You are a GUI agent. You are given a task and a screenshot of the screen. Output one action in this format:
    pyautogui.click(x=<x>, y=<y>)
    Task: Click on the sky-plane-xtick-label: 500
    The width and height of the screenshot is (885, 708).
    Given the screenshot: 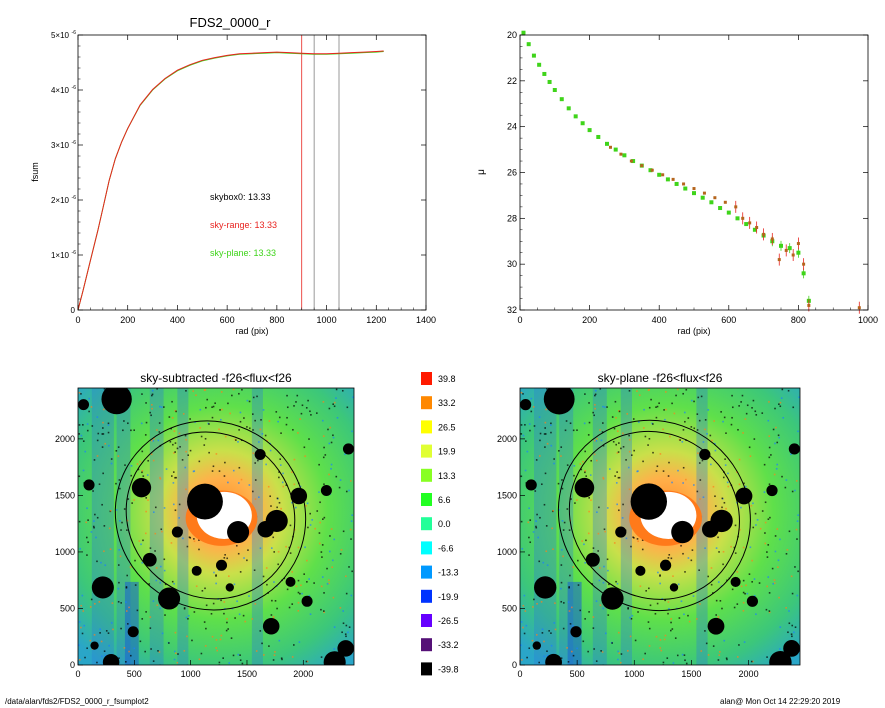 What is the action you would take?
    pyautogui.click(x=577, y=674)
    